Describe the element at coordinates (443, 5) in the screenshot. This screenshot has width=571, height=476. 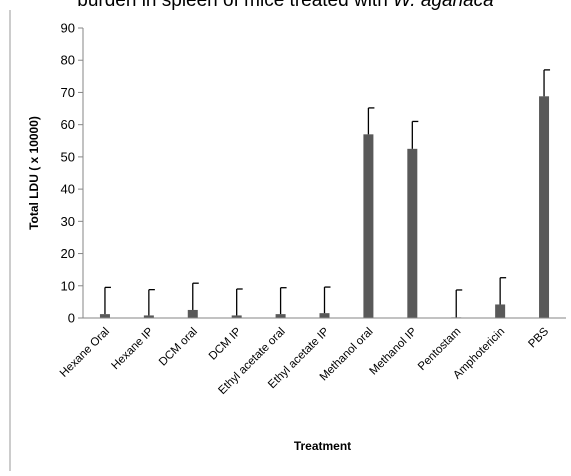
I see `chart-title-species: W. aganaca` at that location.